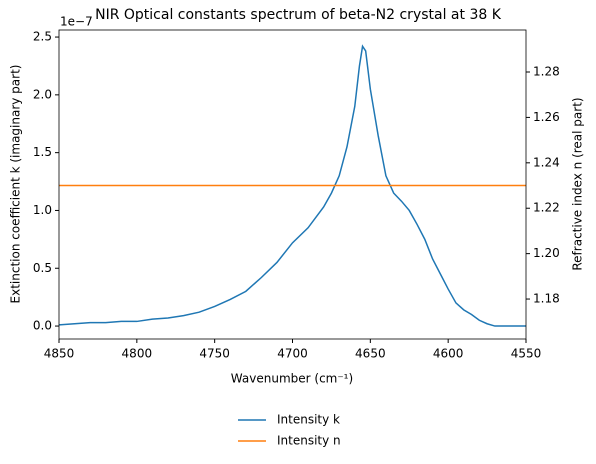 This screenshot has width=596, height=464. I want to click on x-axis-label: Wavenumber (cm⁻¹), so click(292, 379).